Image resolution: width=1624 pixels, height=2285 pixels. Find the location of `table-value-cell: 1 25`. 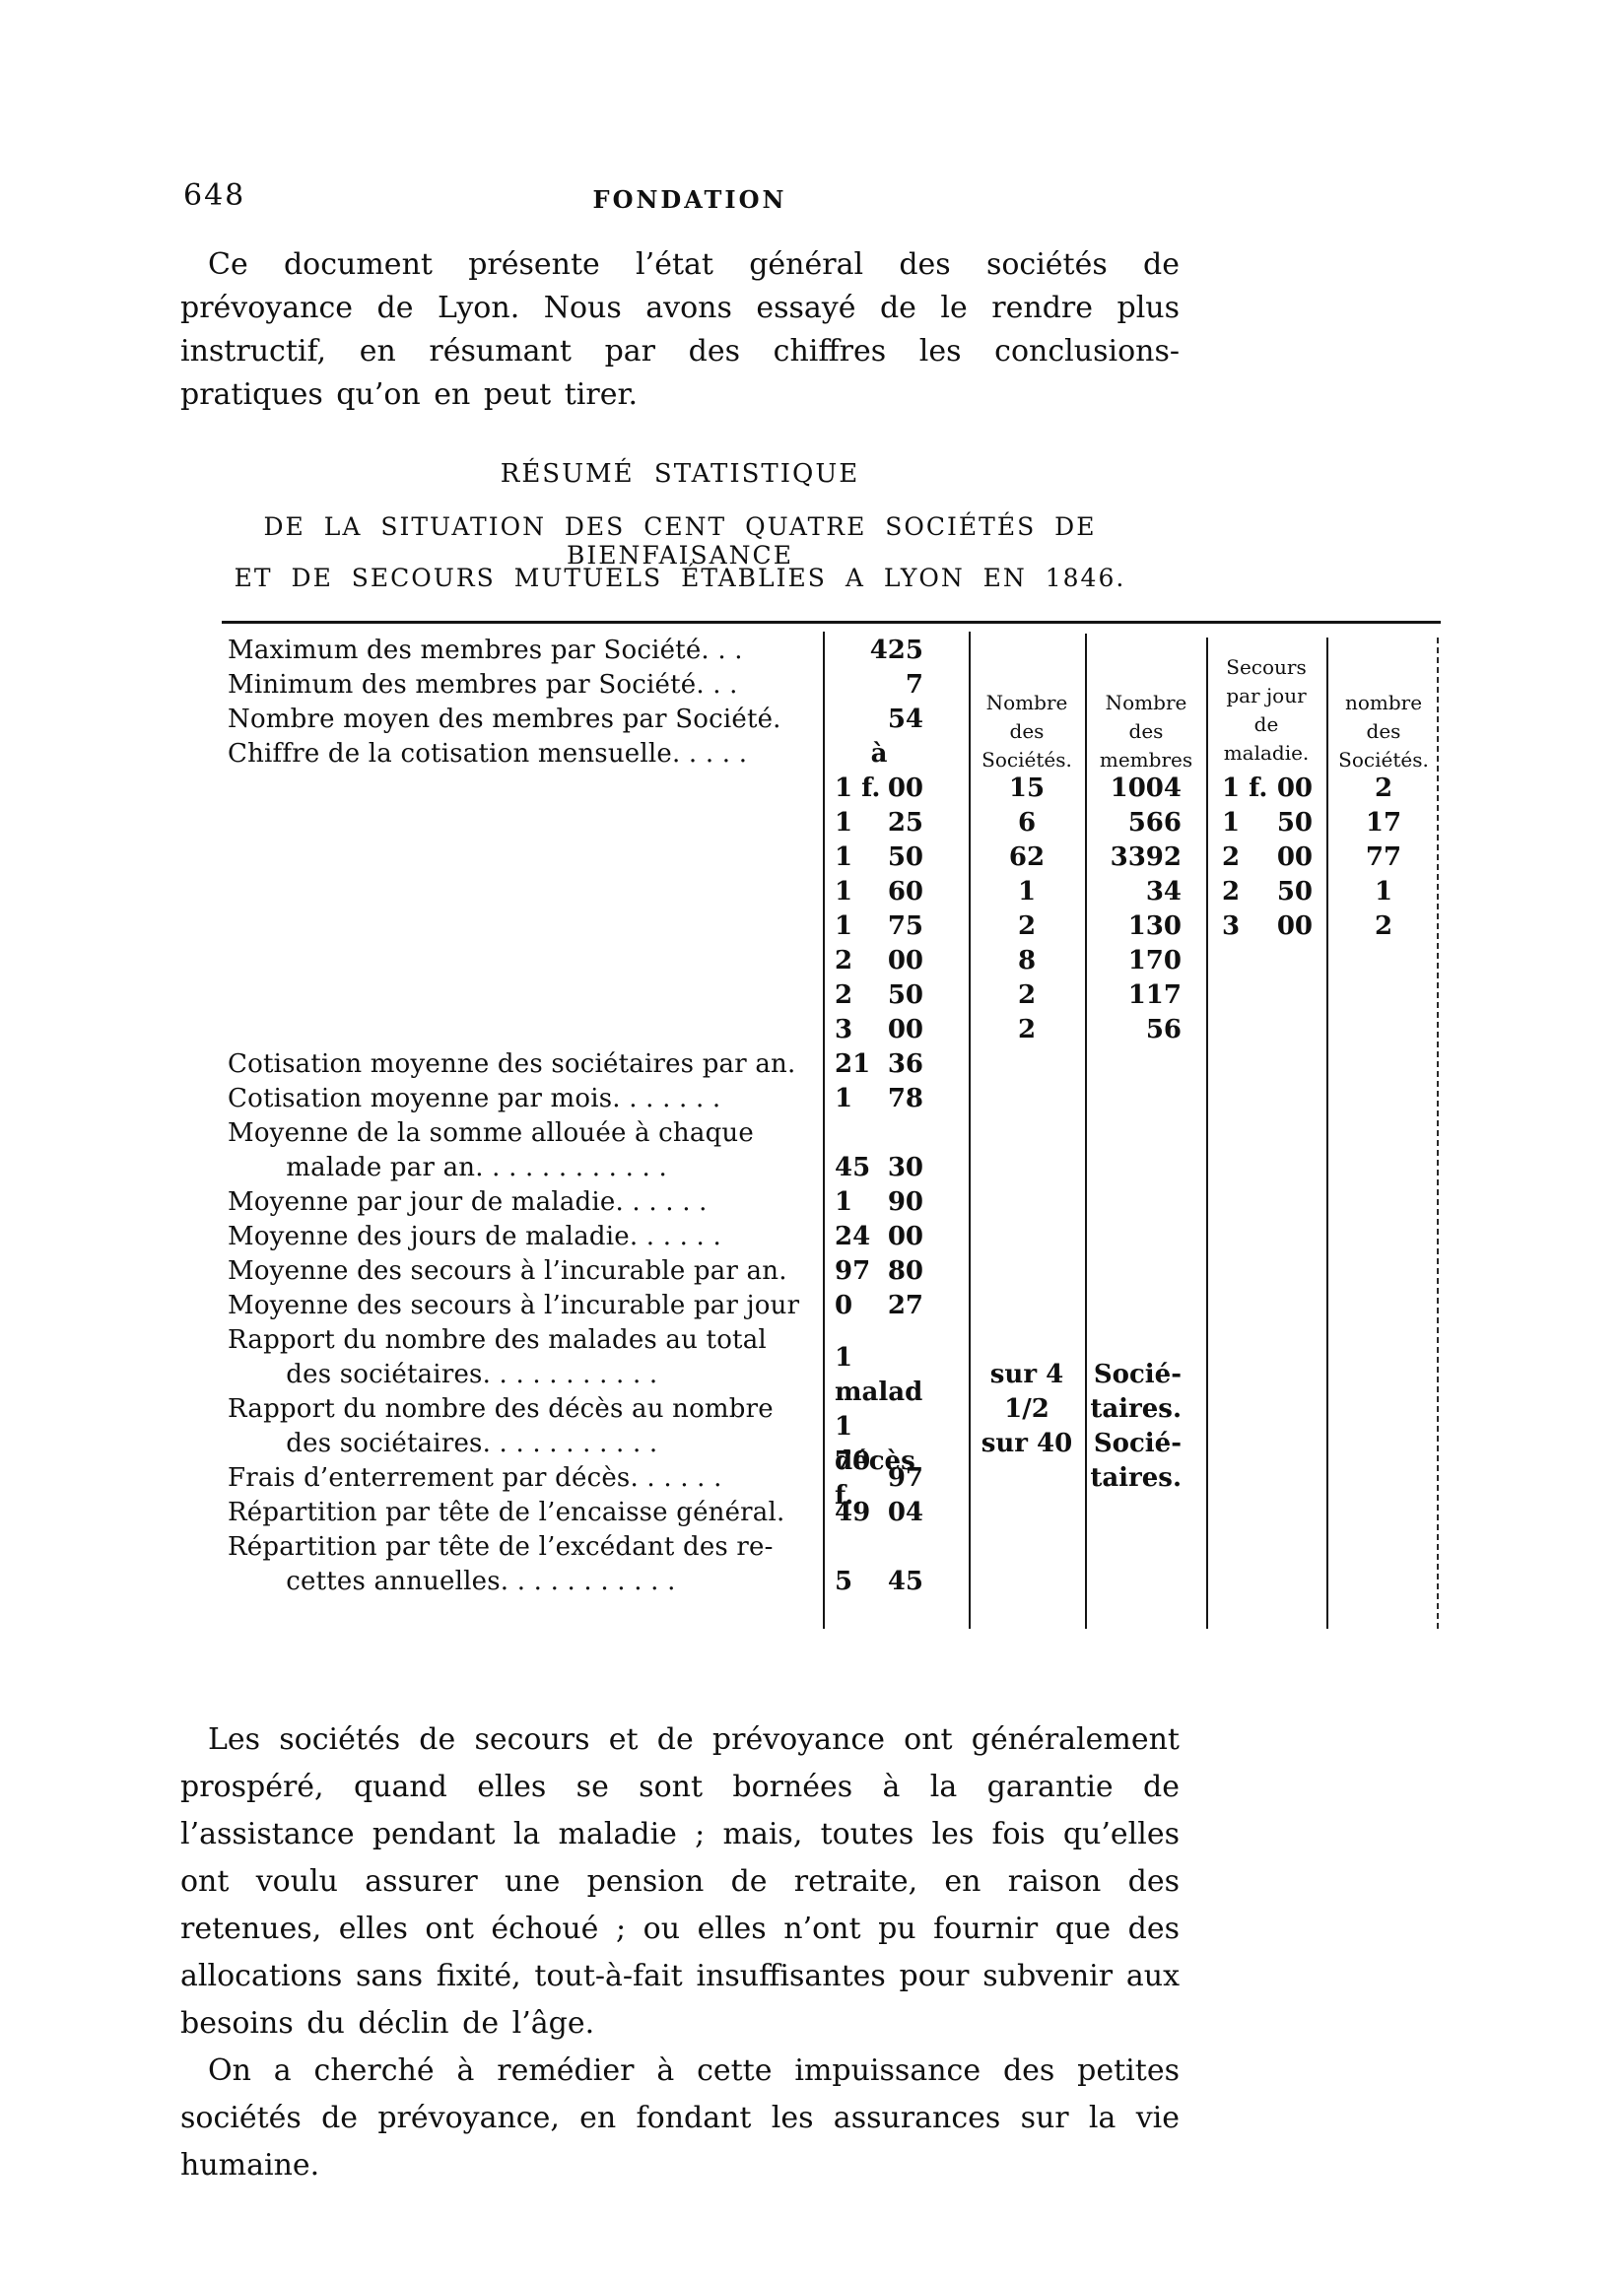

table-value-cell: 1 25 is located at coordinates (896, 823).